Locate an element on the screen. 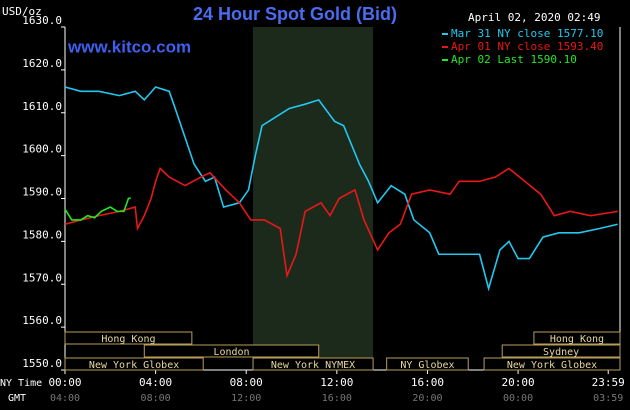  session-label: London is located at coordinates (231, 352).